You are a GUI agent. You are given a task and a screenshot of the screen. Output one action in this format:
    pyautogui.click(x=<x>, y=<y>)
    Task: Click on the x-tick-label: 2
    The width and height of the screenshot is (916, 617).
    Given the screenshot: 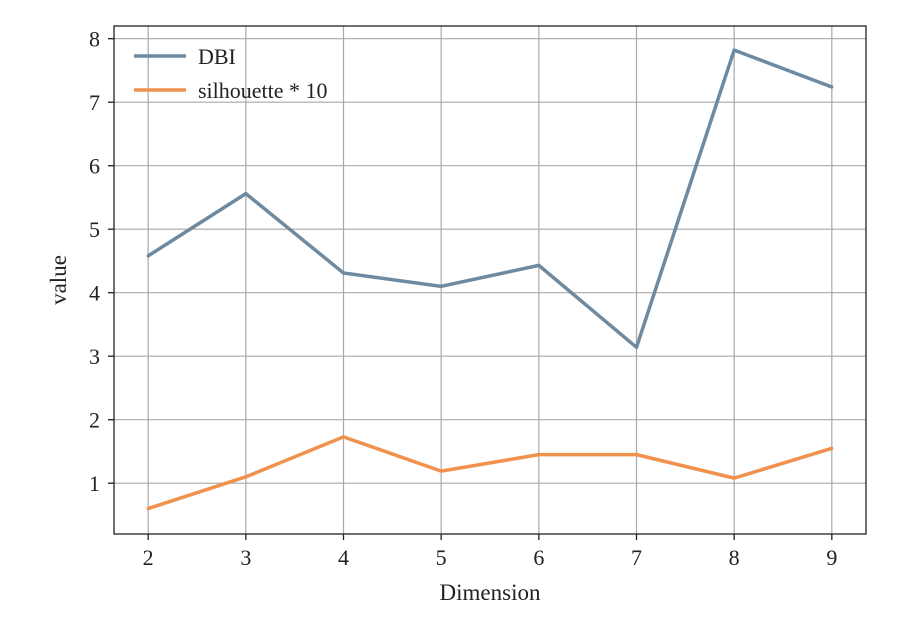 What is the action you would take?
    pyautogui.click(x=148, y=557)
    